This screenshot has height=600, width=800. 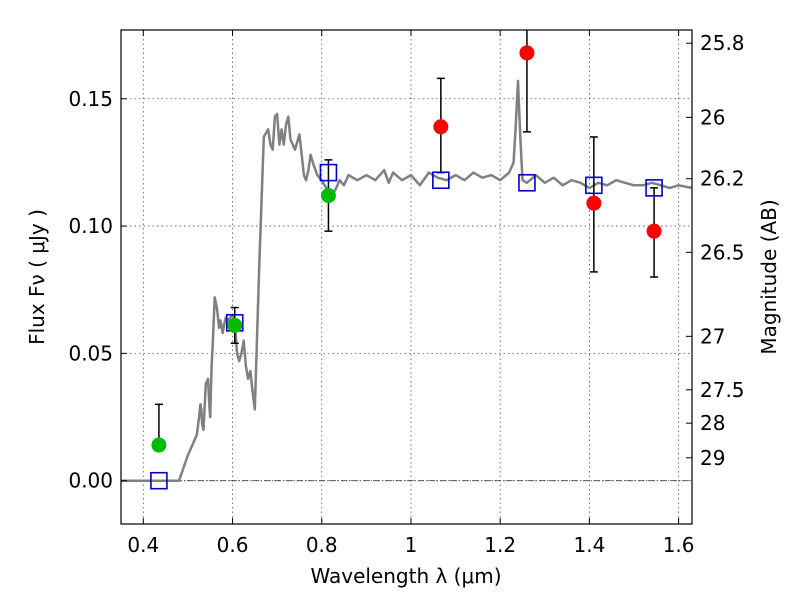 I want to click on y-axis-label: Flux Fν ( μJy ), so click(x=37, y=277).